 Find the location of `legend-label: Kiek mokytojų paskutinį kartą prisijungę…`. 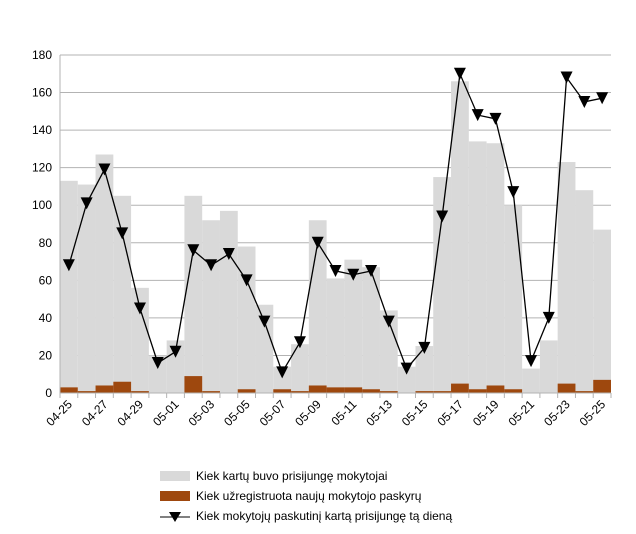

legend-label: Kiek mokytojų paskutinį kartą prisijungę… is located at coordinates (324, 516).